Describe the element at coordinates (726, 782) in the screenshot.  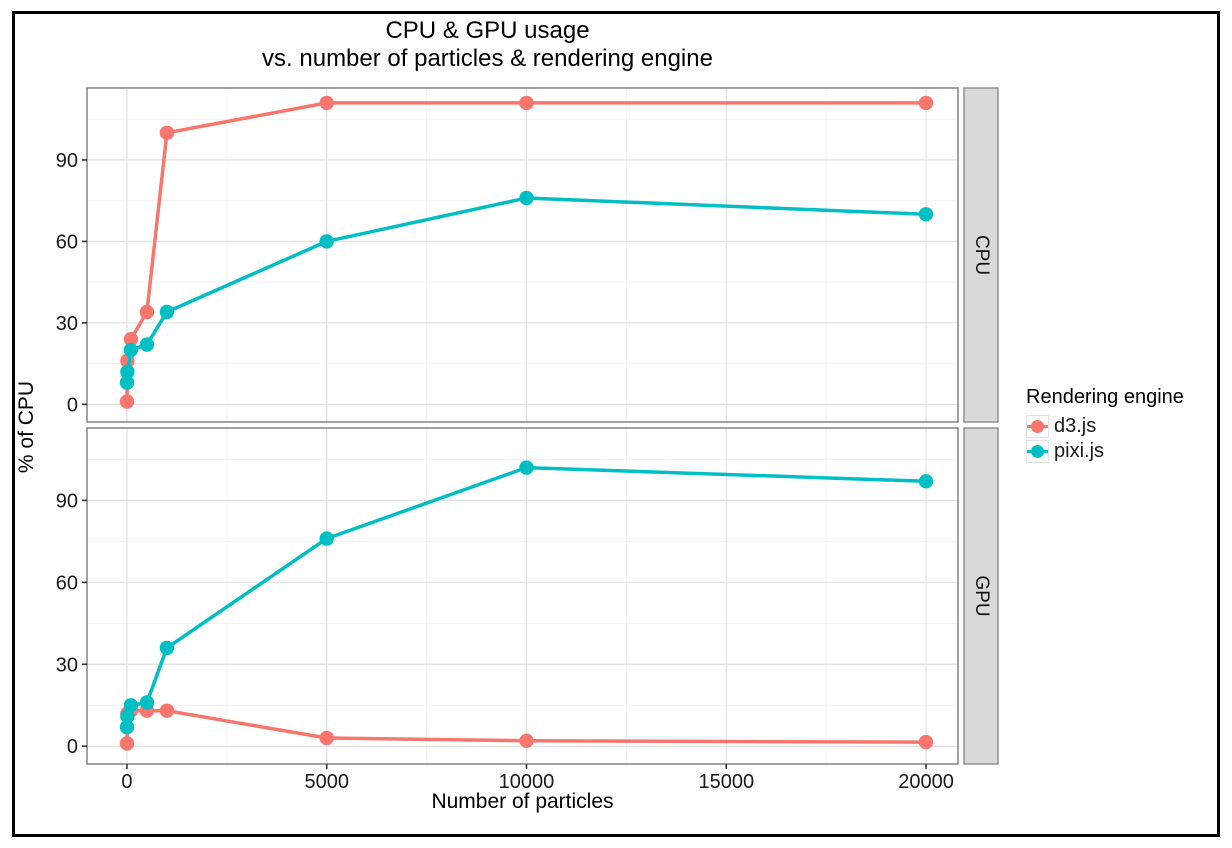
I see `x-tick-label: 15000` at that location.